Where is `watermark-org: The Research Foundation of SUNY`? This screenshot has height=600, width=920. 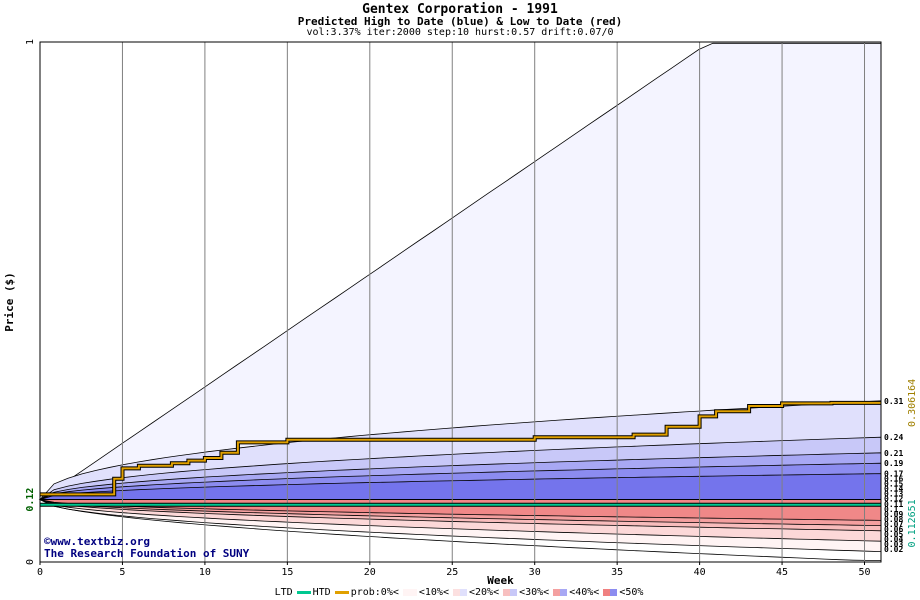
watermark-org: The Research Foundation of SUNY is located at coordinates (147, 553).